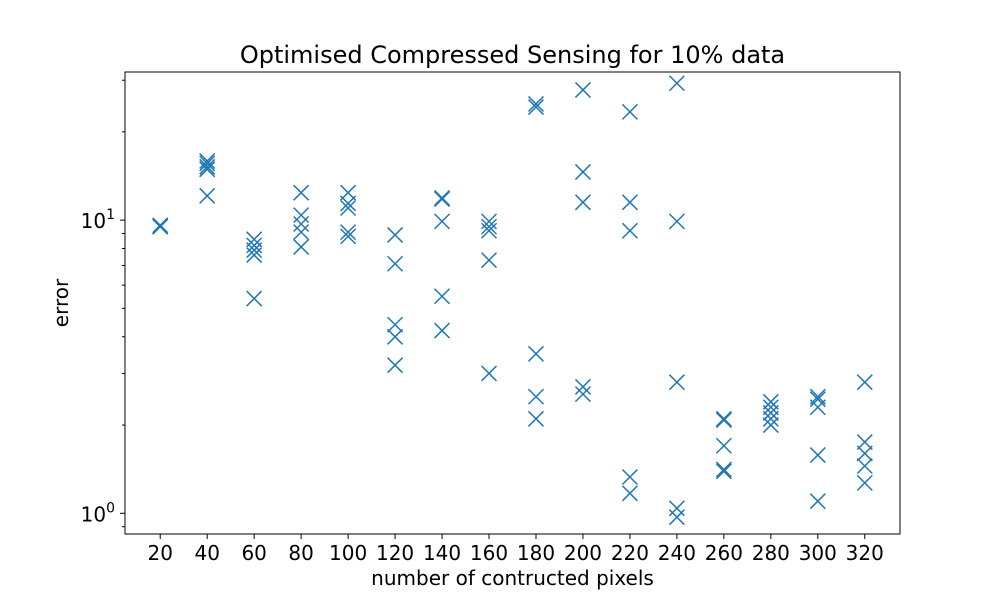 The width and height of the screenshot is (1000, 600). What do you see at coordinates (677, 553) in the screenshot?
I see `x-tick-label: 240` at bounding box center [677, 553].